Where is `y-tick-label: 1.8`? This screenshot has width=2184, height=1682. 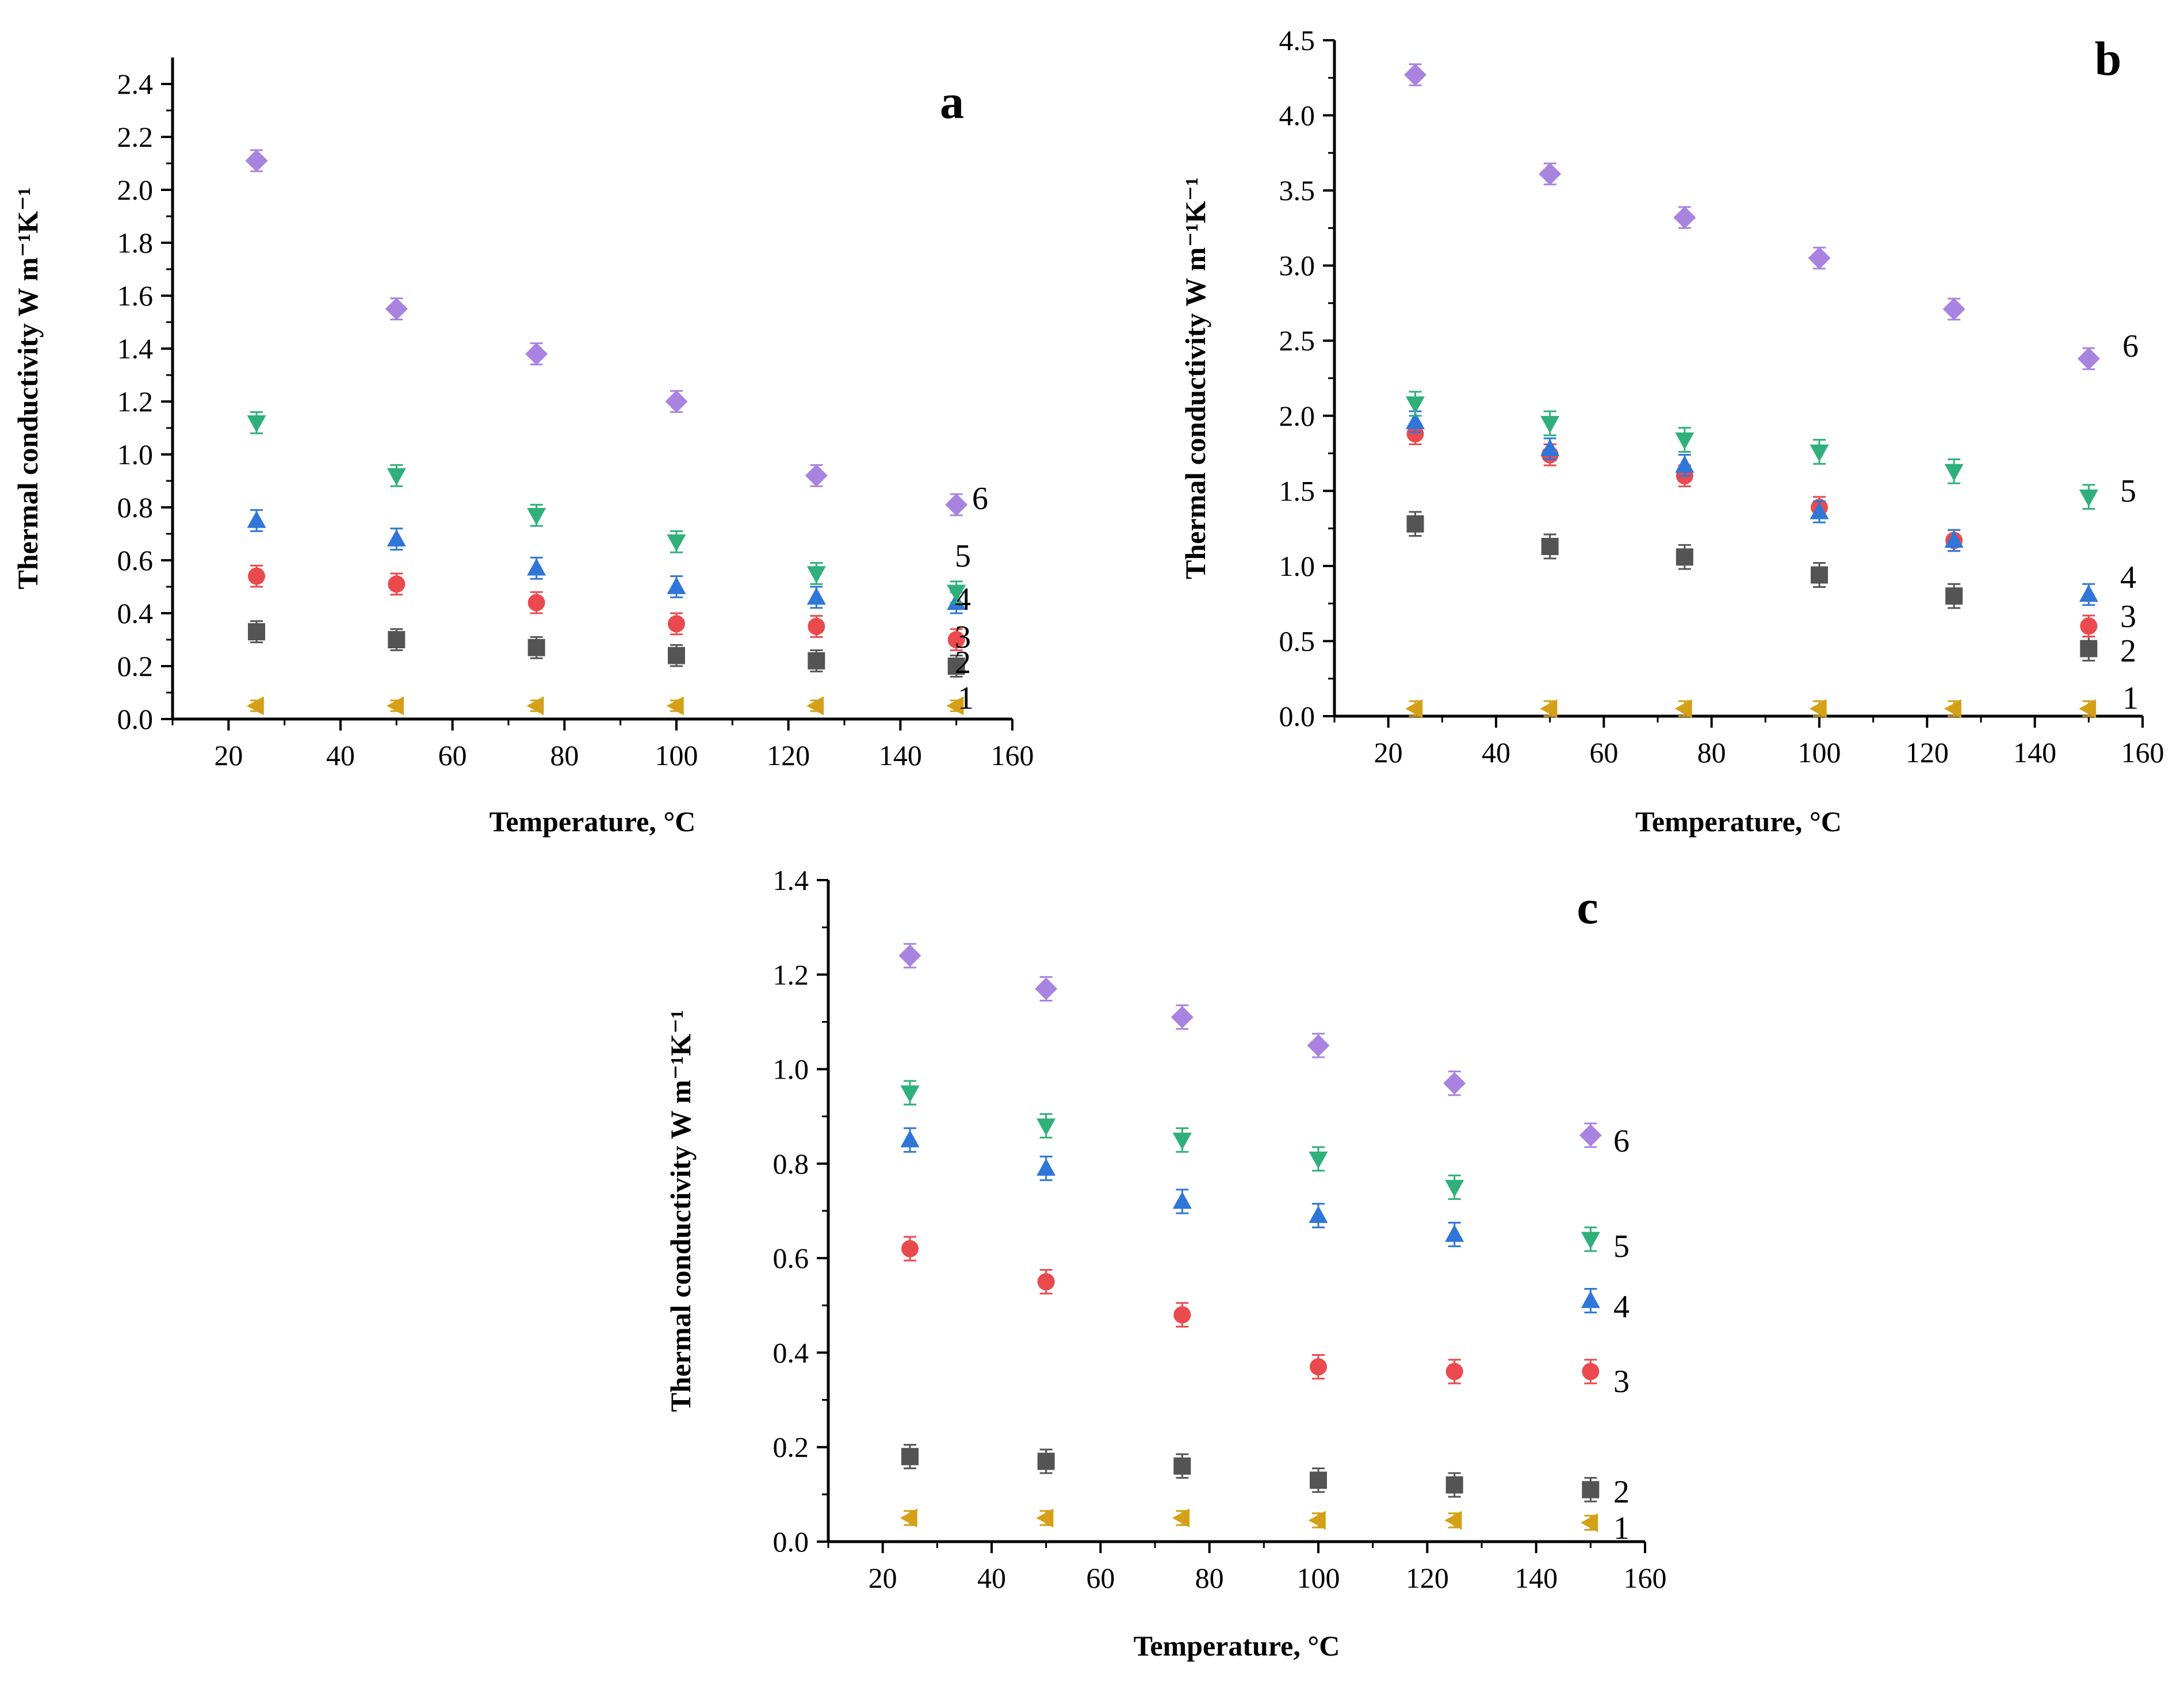
y-tick-label: 1.8 is located at coordinates (135, 243).